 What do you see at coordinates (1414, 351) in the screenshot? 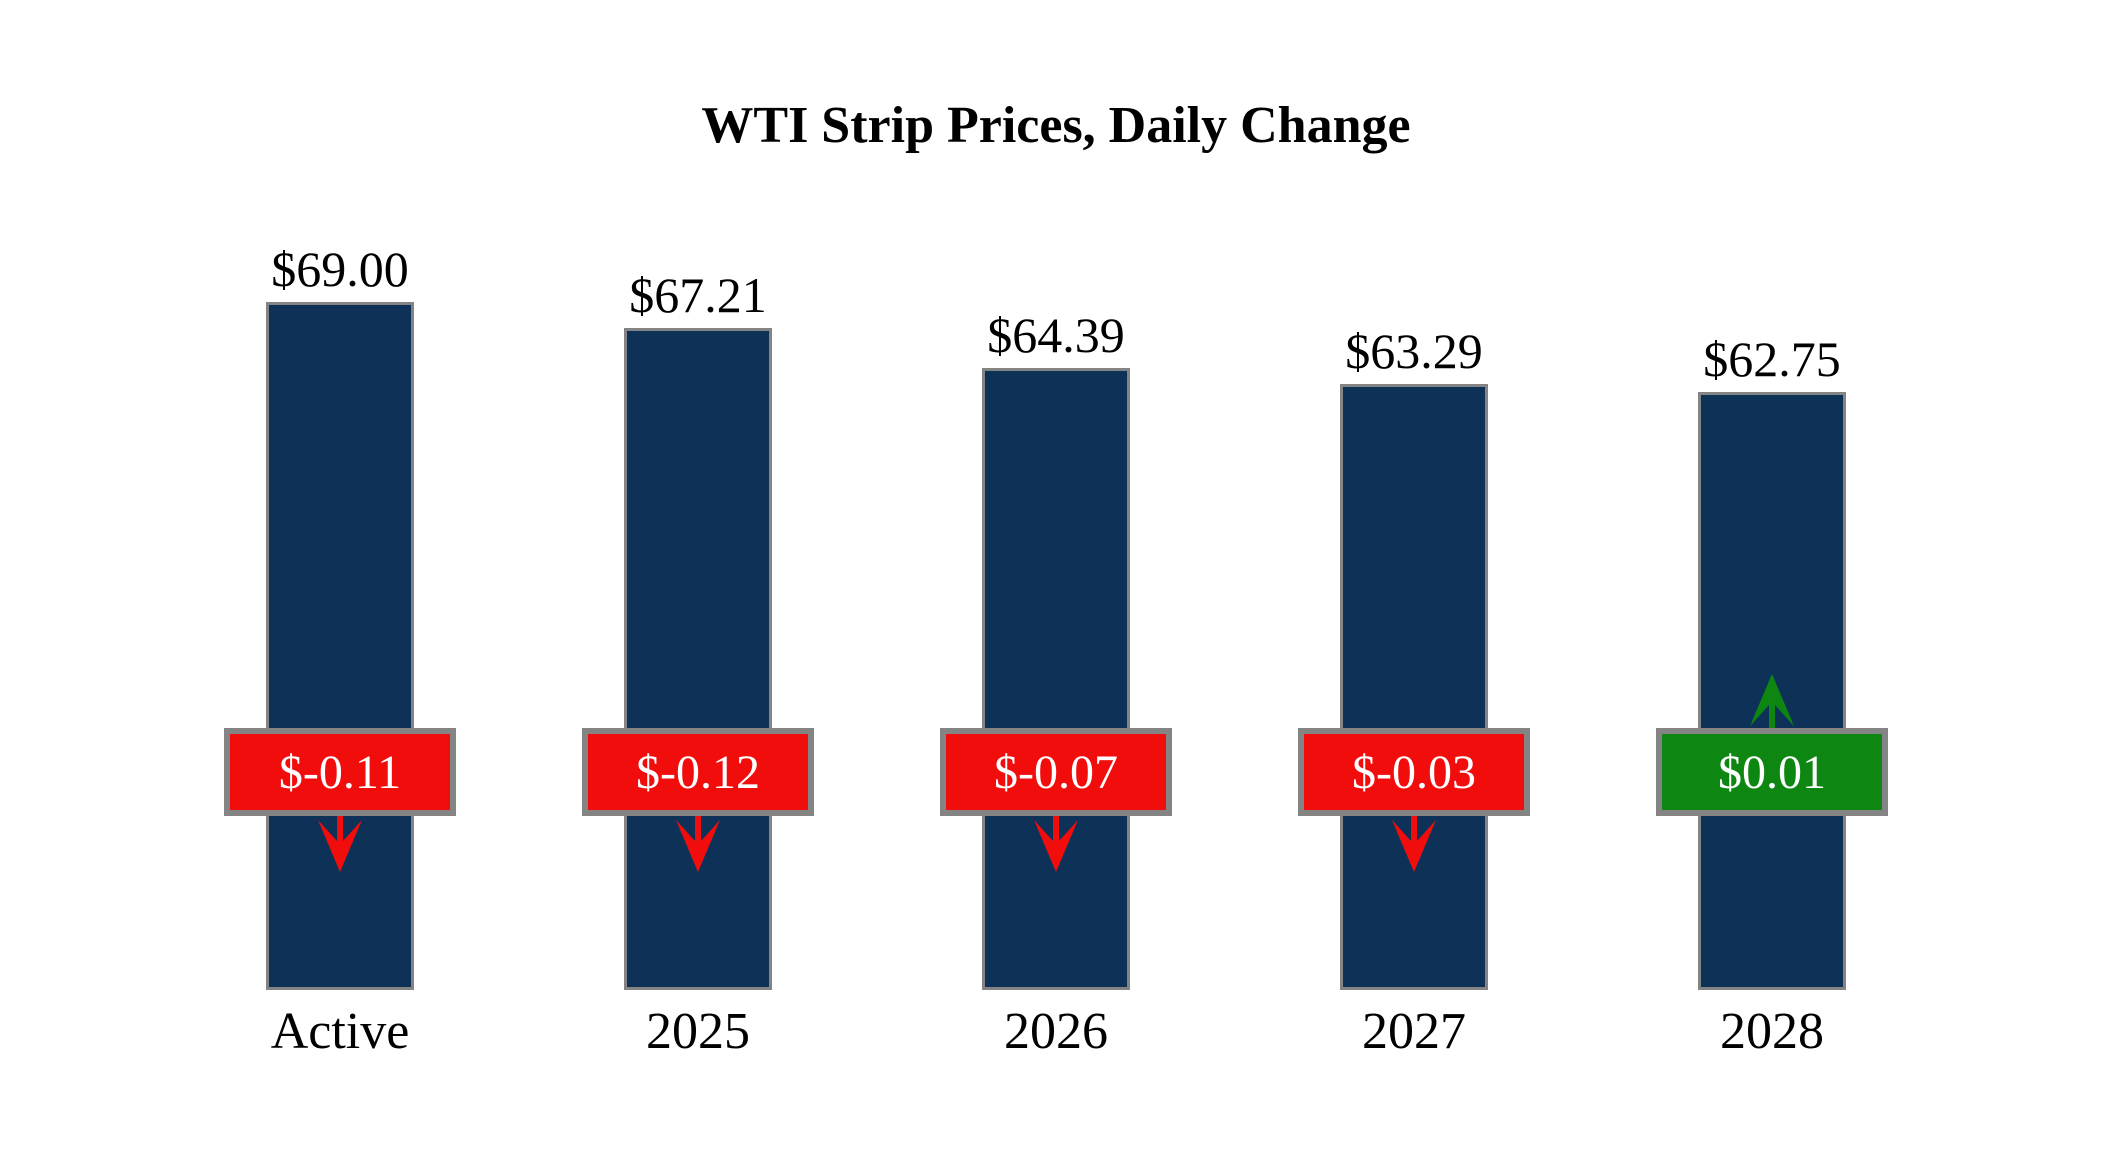
I see `value-label: $63.29` at bounding box center [1414, 351].